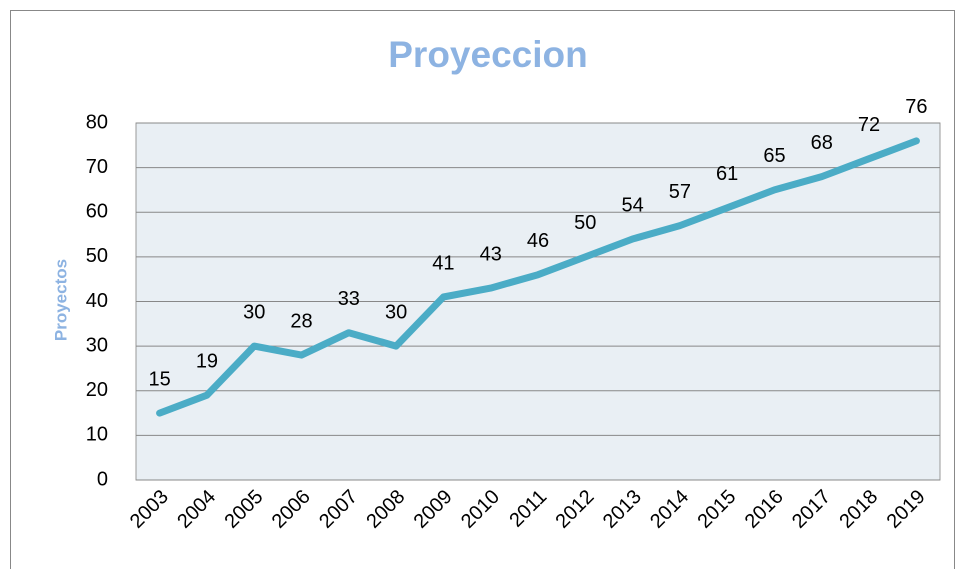  What do you see at coordinates (822, 143) in the screenshot?
I see `data-label: 68` at bounding box center [822, 143].